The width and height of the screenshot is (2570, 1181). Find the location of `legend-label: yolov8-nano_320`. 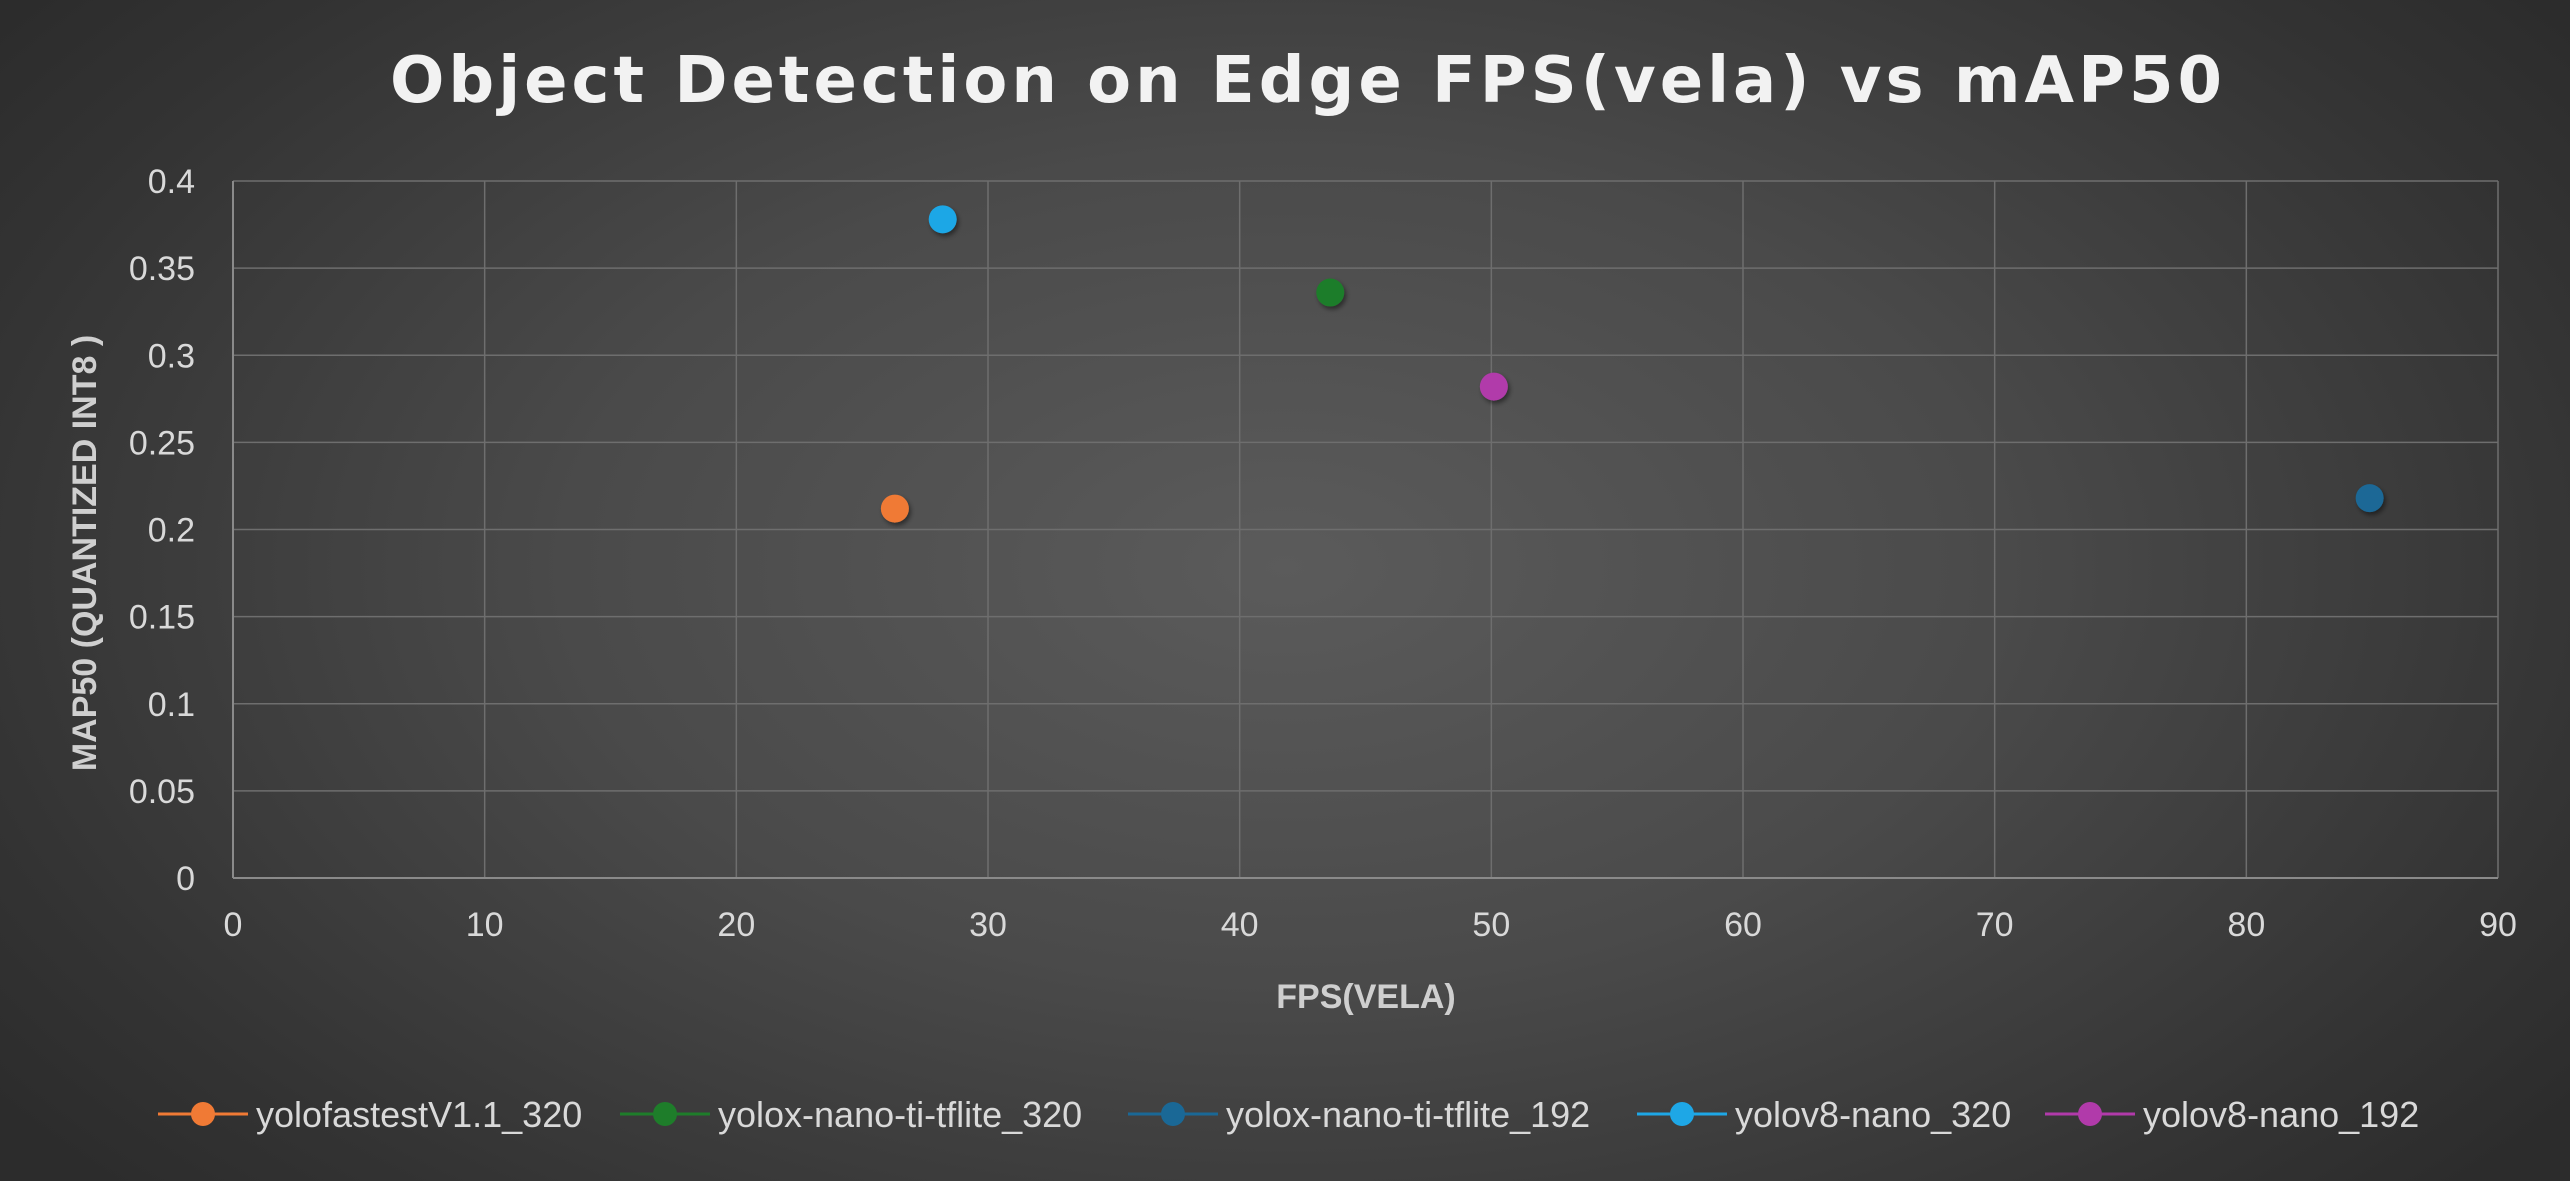

legend-label: yolov8-nano_320 is located at coordinates (1873, 1114).